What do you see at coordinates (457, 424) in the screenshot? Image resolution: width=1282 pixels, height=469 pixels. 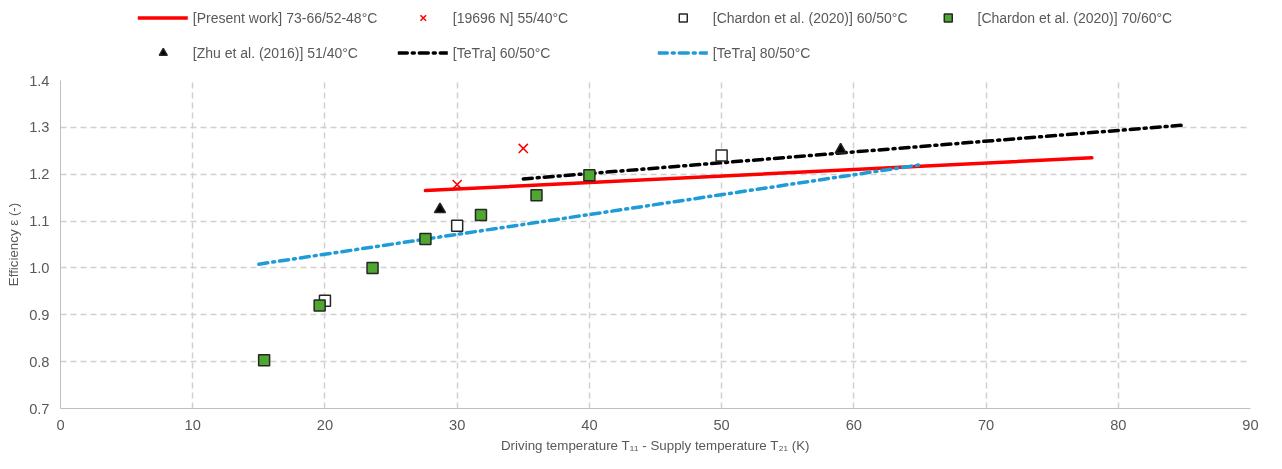 I see `x-tick-label: 30` at bounding box center [457, 424].